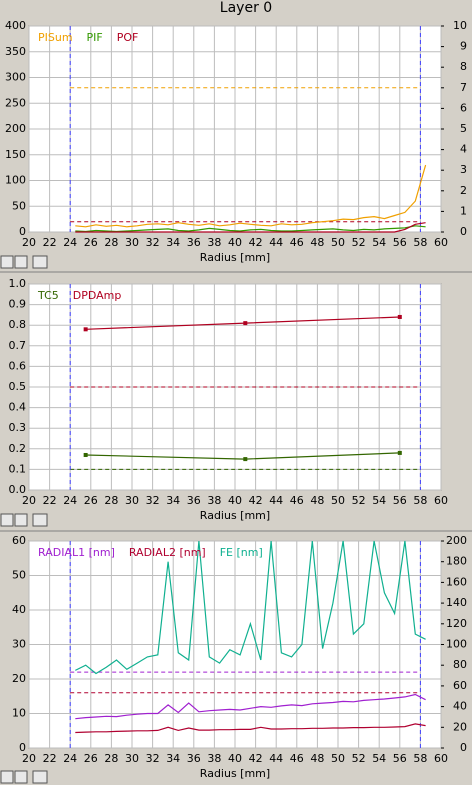  What do you see at coordinates (128, 37) in the screenshot?
I see `legend-entry: POF` at bounding box center [128, 37].